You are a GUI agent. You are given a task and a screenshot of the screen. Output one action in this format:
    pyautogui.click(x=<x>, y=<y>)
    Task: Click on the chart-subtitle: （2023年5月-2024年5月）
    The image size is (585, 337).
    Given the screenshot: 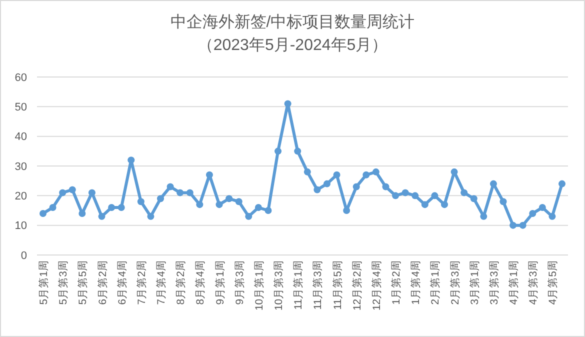 What is the action you would take?
    pyautogui.click(x=292, y=45)
    